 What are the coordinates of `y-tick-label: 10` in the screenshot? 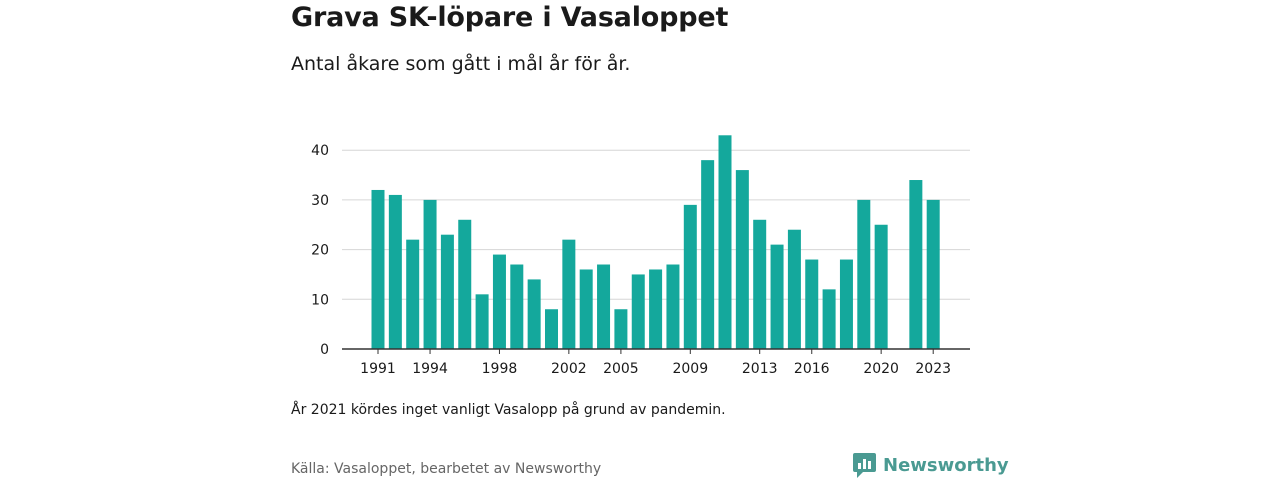 It's located at (320, 300).